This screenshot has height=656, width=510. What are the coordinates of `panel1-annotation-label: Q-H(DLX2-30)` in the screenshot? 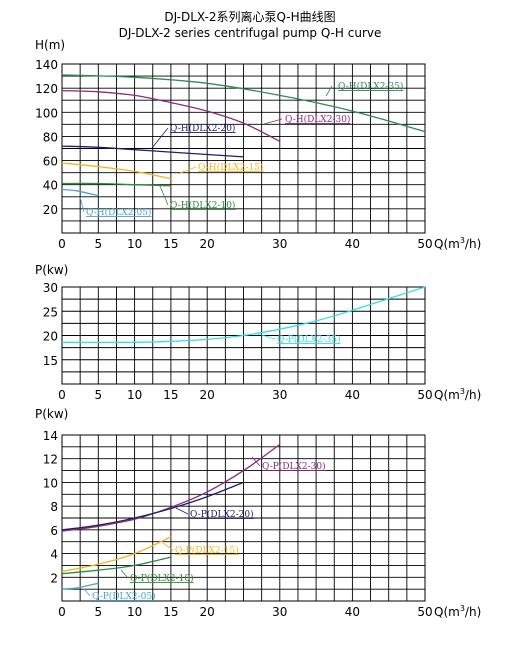 It's located at (317, 119).